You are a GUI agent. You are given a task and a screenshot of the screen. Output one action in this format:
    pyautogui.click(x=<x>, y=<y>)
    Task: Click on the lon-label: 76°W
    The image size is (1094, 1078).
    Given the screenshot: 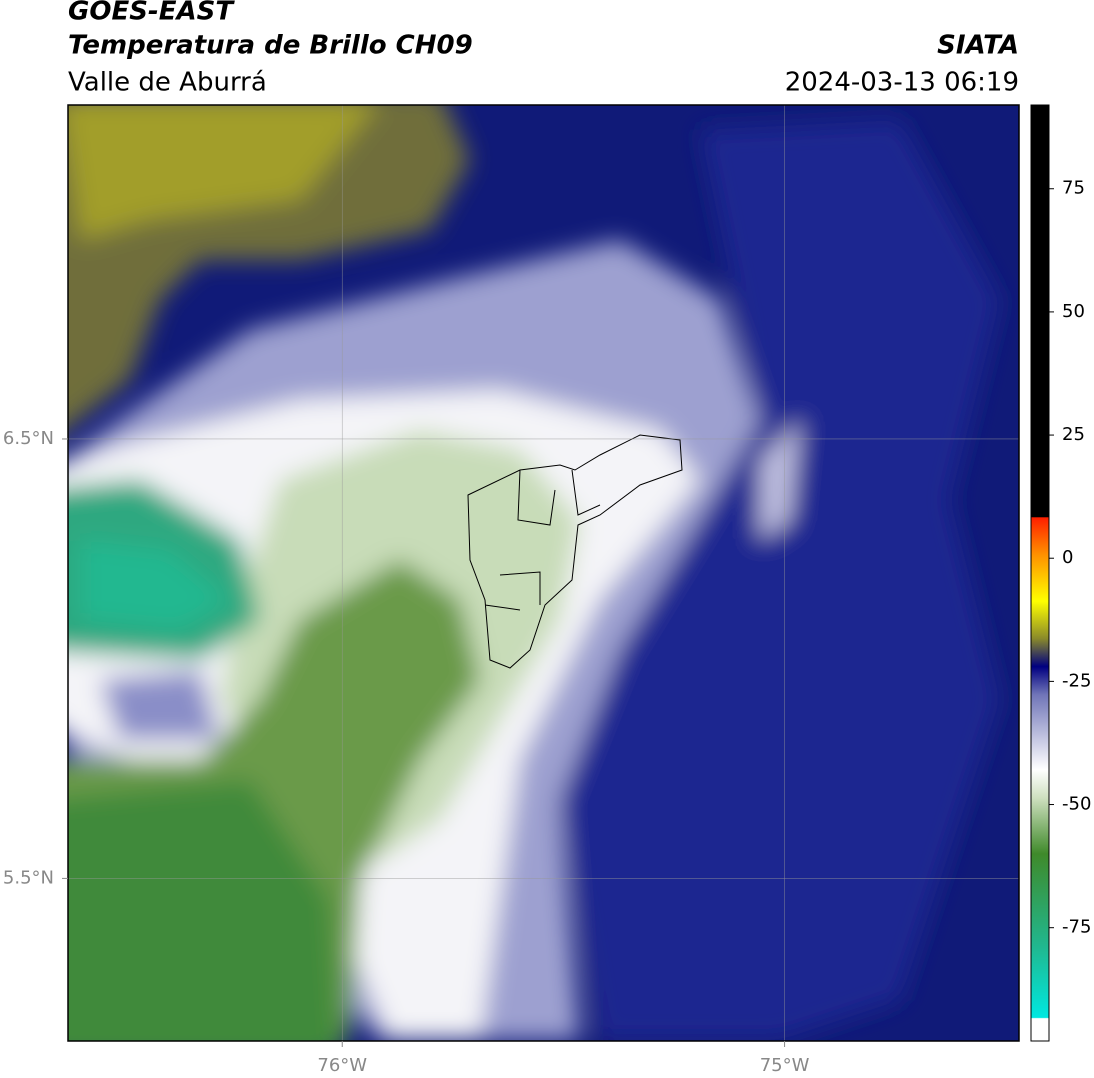 What is the action you would take?
    pyautogui.click(x=342, y=1065)
    